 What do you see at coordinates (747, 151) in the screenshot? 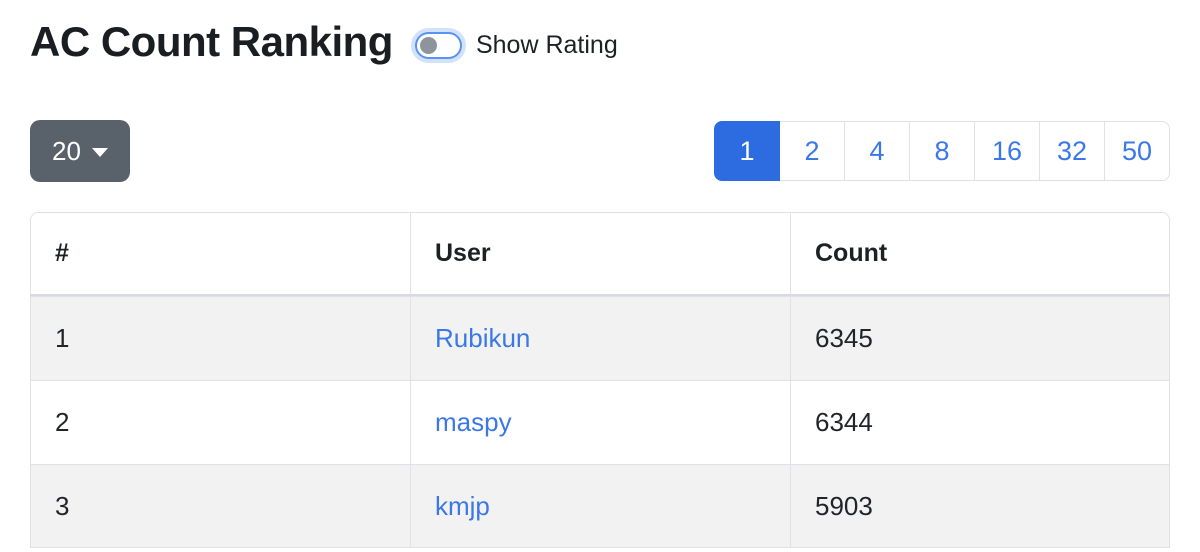
I see `pagination-page-1: 1` at bounding box center [747, 151].